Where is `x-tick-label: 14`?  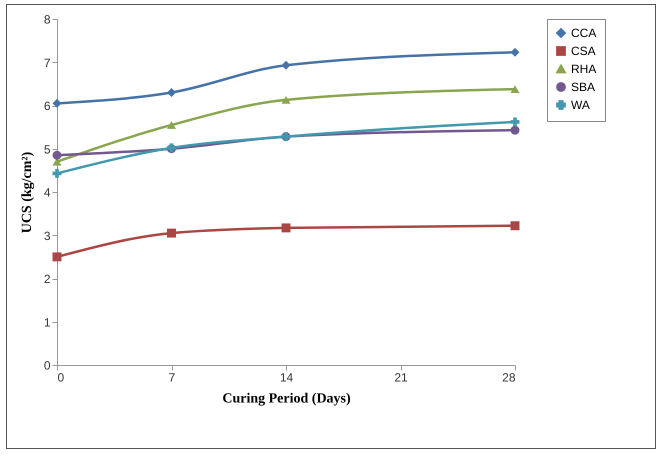 x-tick-label: 14 is located at coordinates (287, 377).